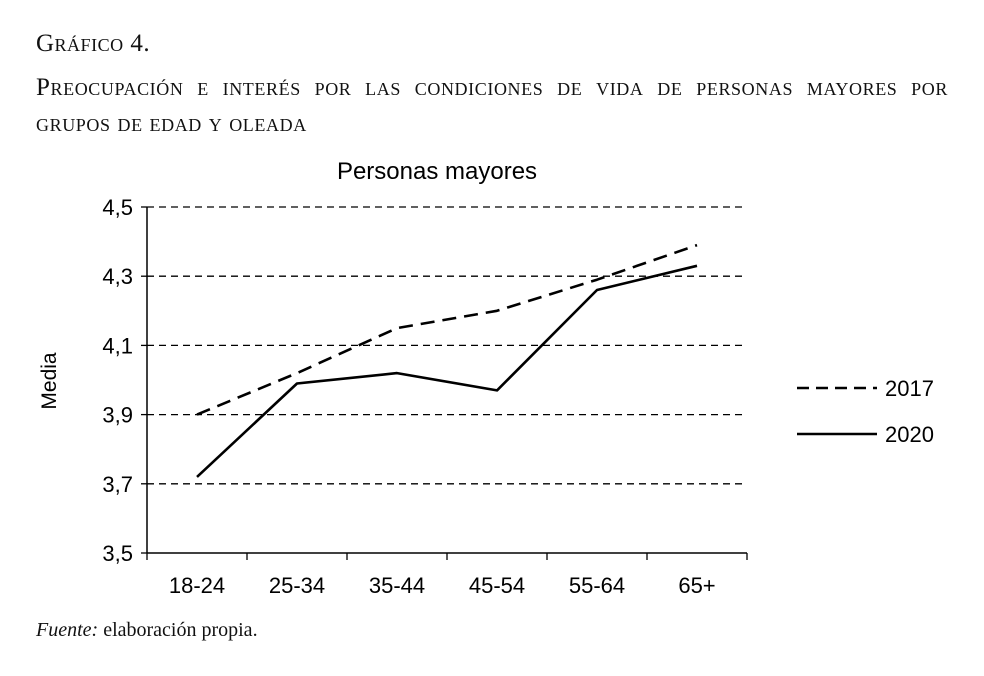  Describe the element at coordinates (117, 415) in the screenshot. I see `y-tick-label: 3,9` at that location.